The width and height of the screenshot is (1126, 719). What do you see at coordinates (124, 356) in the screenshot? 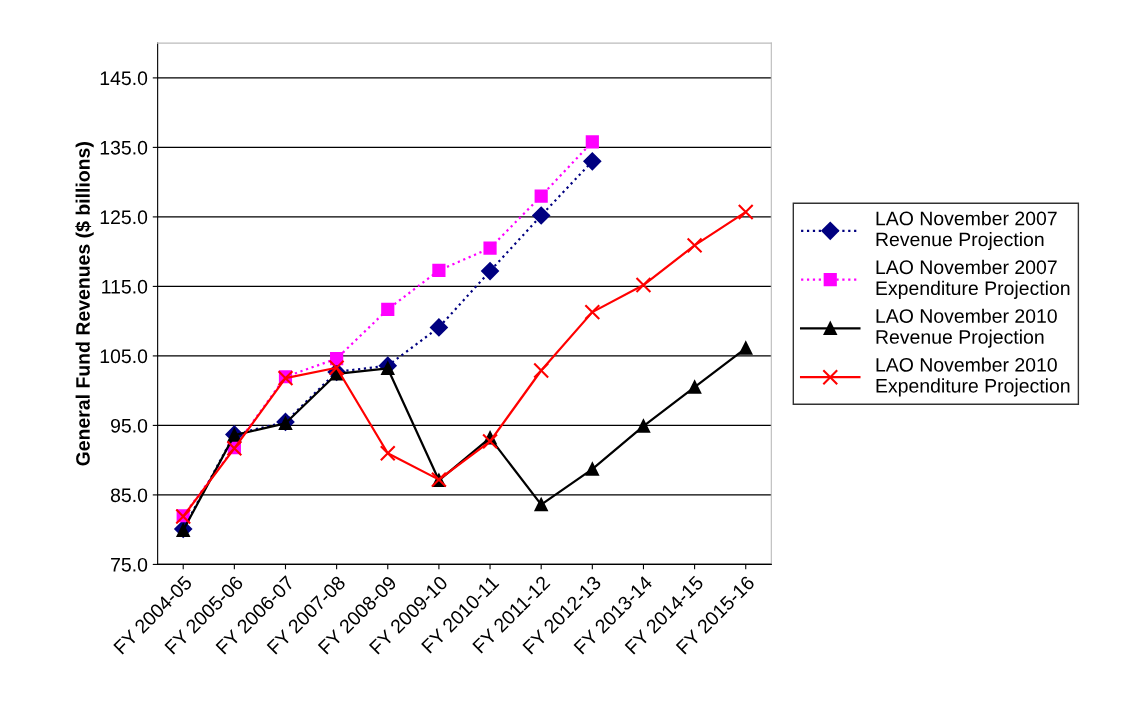
I see `y-tick-label: 105.0` at bounding box center [124, 356].